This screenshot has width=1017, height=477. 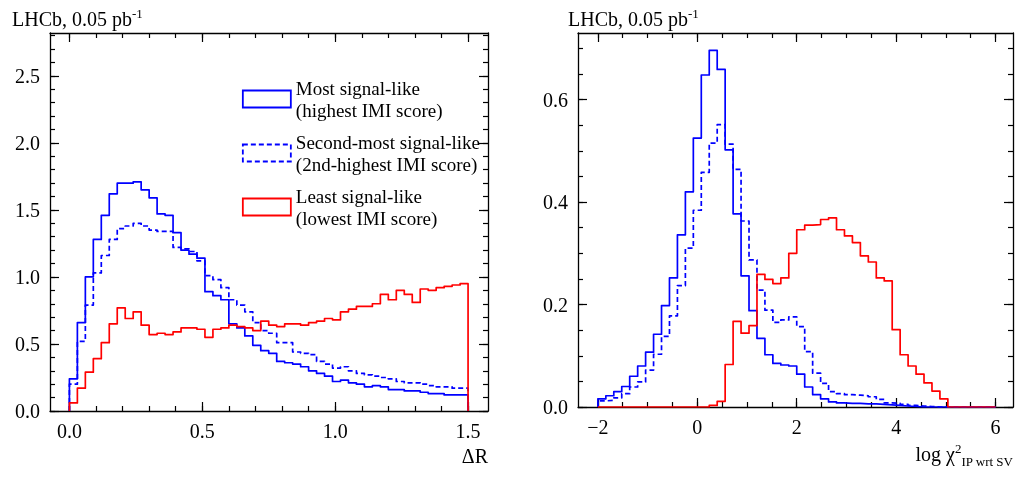 I want to click on legend-label: Second-most signal-like (2nd-highest IMI score), so click(x=388, y=153).